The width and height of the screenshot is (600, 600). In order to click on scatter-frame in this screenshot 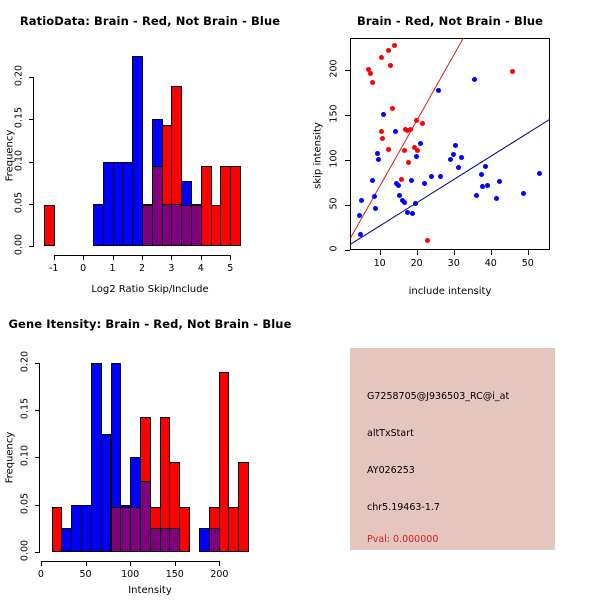, I will do `click(450, 144)`.